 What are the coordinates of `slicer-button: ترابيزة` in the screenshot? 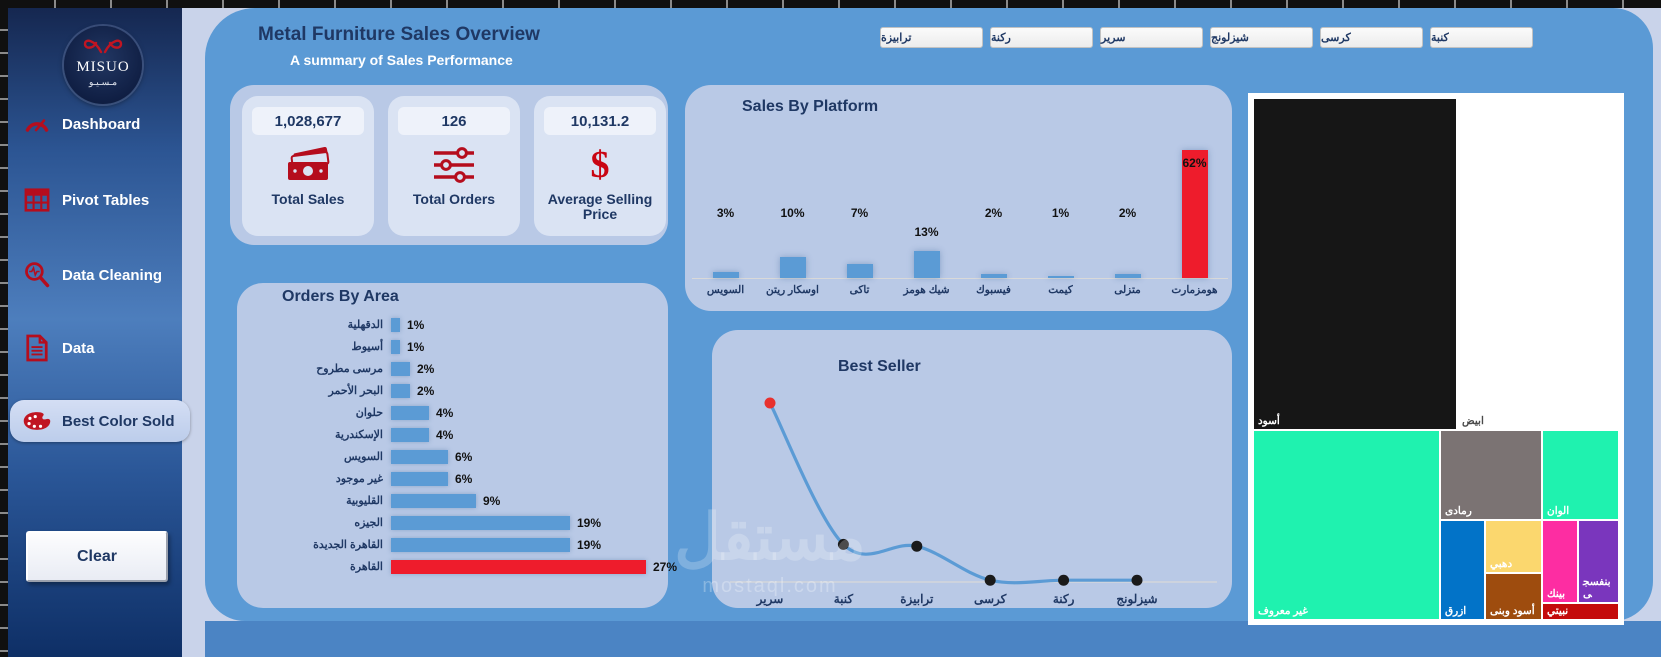 It's located at (931, 37).